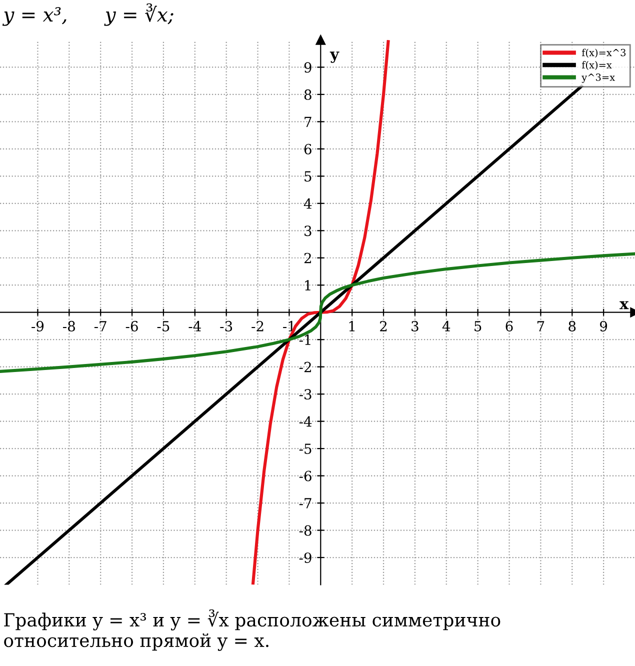 The image size is (635, 666). Describe the element at coordinates (69, 326) in the screenshot. I see `x-tick-label: -8` at that location.